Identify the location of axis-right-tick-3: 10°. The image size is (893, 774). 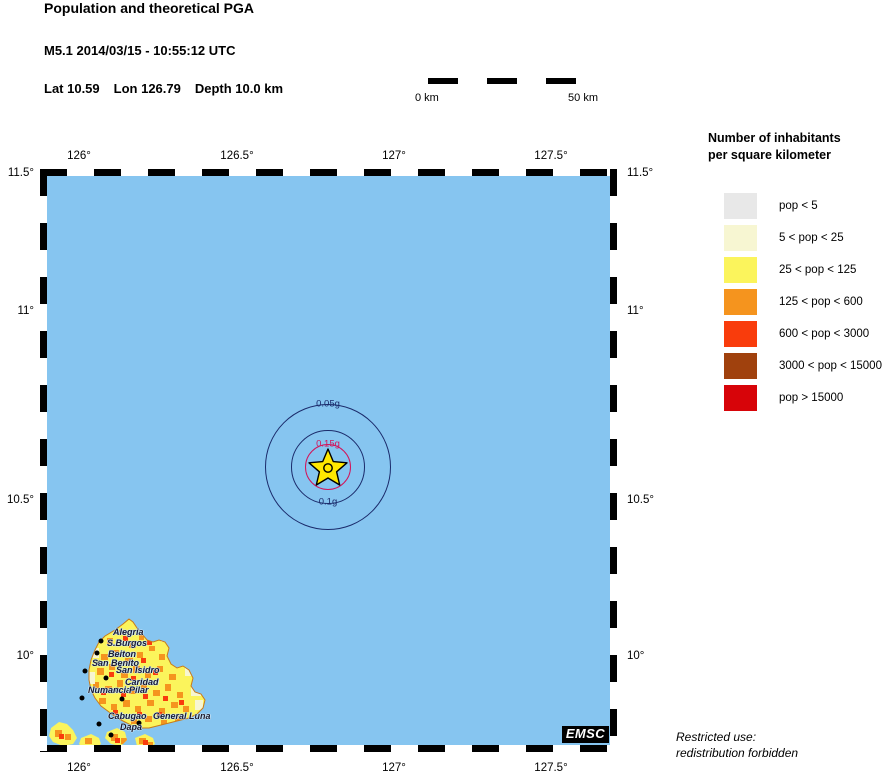
(636, 656).